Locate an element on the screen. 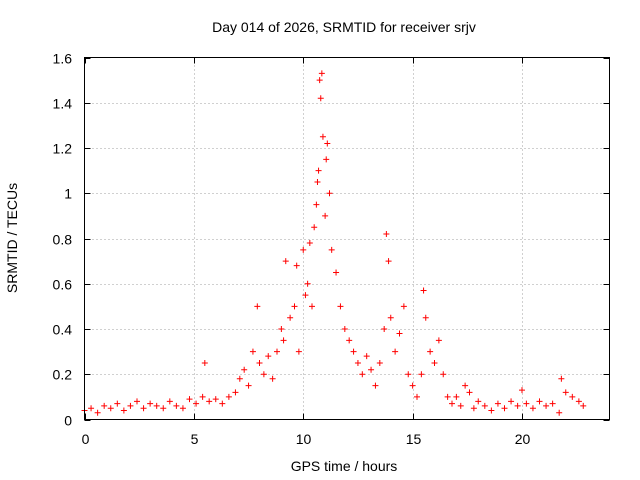 The image size is (640, 480). y-tick-label: 0 is located at coordinates (68, 421).